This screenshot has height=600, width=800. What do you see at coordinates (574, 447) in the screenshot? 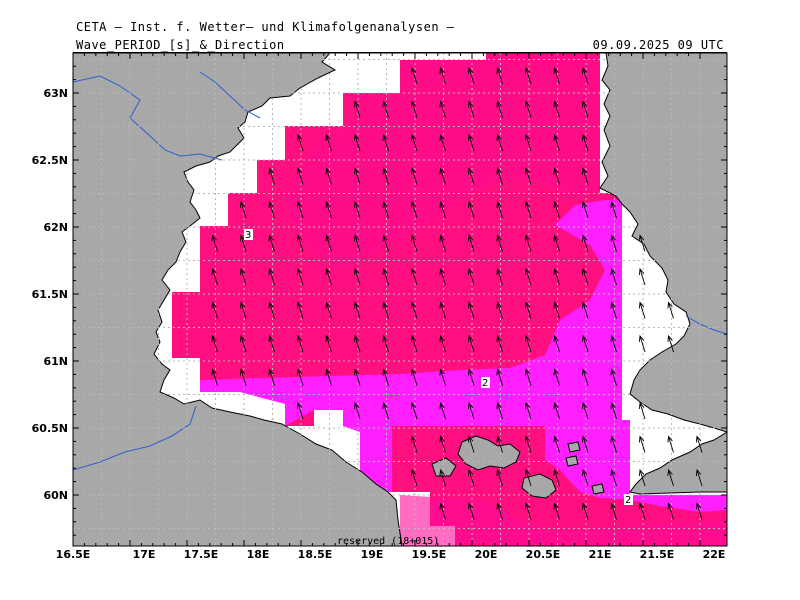
I see `land-islet` at bounding box center [574, 447].